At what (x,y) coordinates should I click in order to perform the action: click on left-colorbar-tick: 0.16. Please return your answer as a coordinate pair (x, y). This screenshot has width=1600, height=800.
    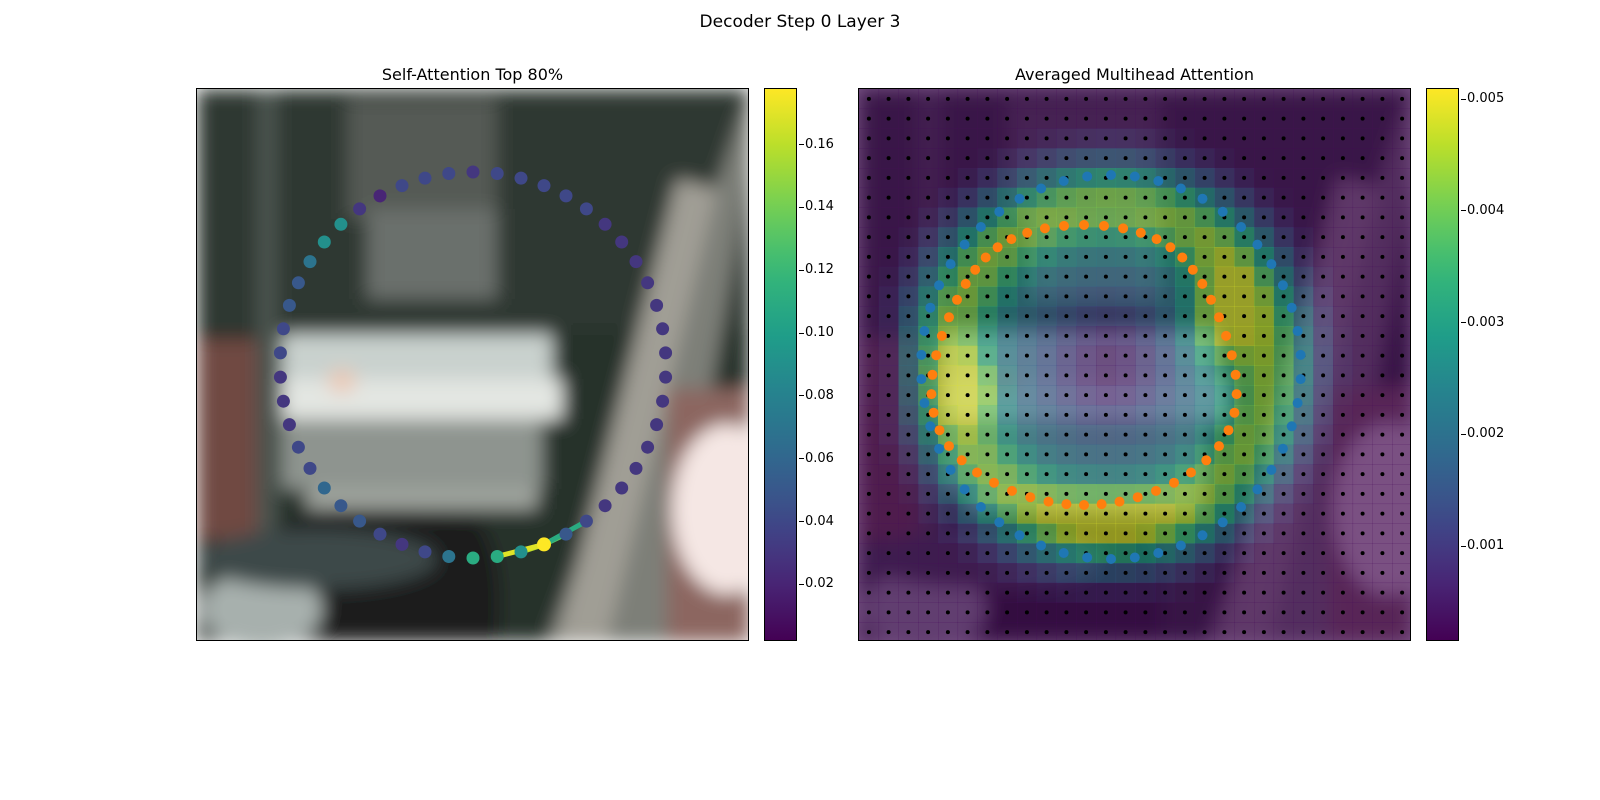
    Looking at the image, I should click on (816, 144).